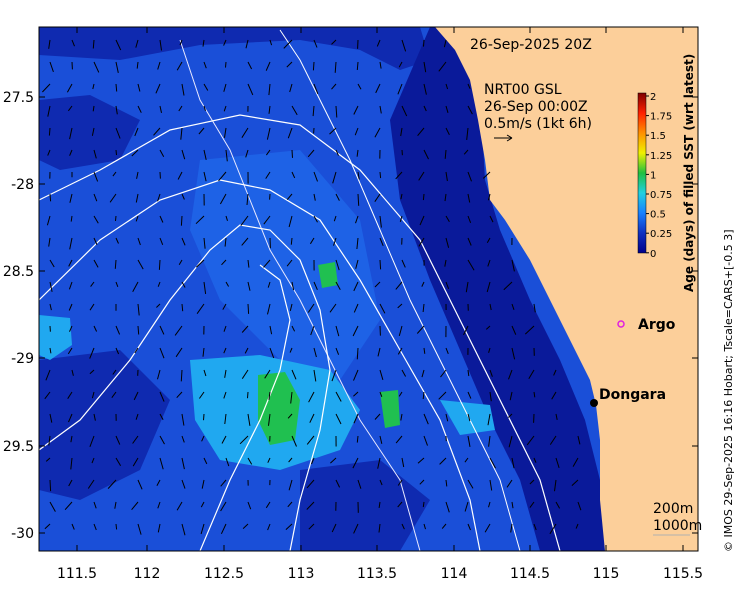 Image resolution: width=740 pixels, height=592 pixels. What do you see at coordinates (683, 574) in the screenshot?
I see `x-tick-label: 115.5` at bounding box center [683, 574].